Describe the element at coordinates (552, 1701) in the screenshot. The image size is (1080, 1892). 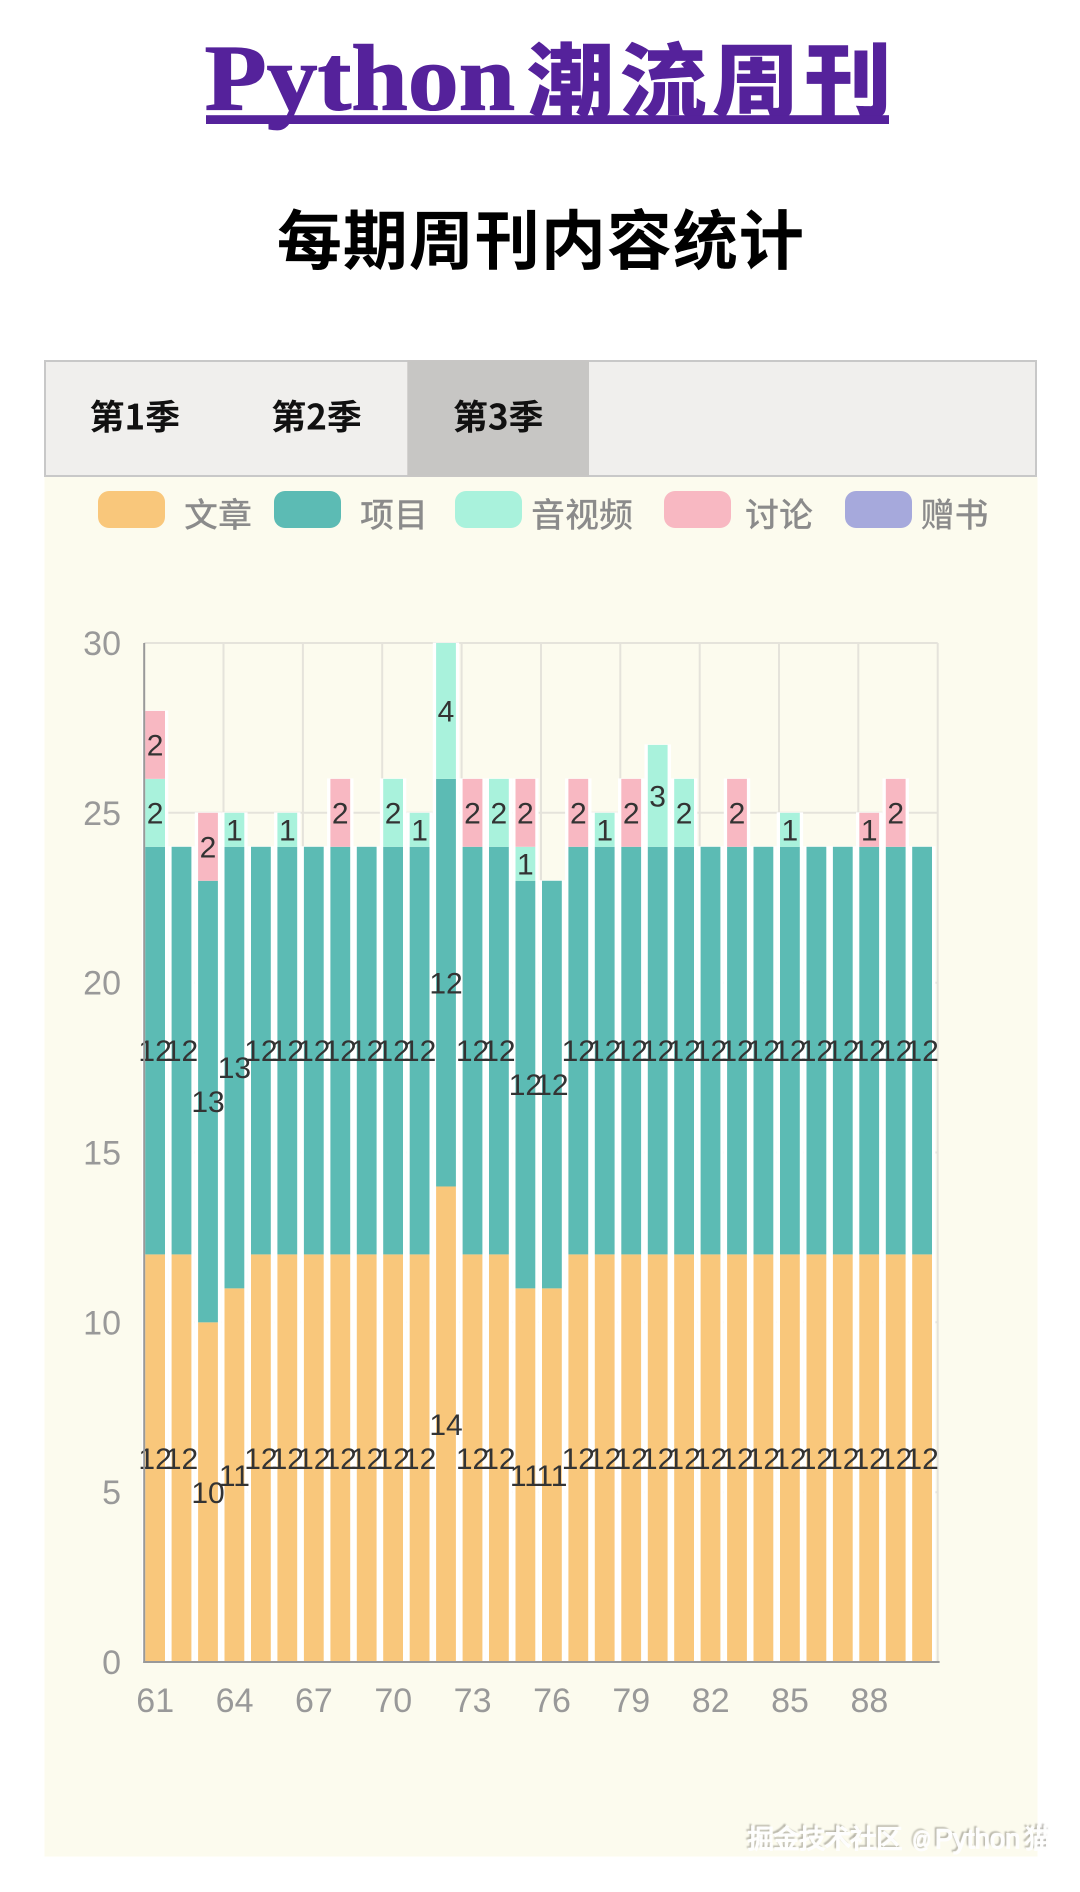
I see `svg-text: 76` at that location.